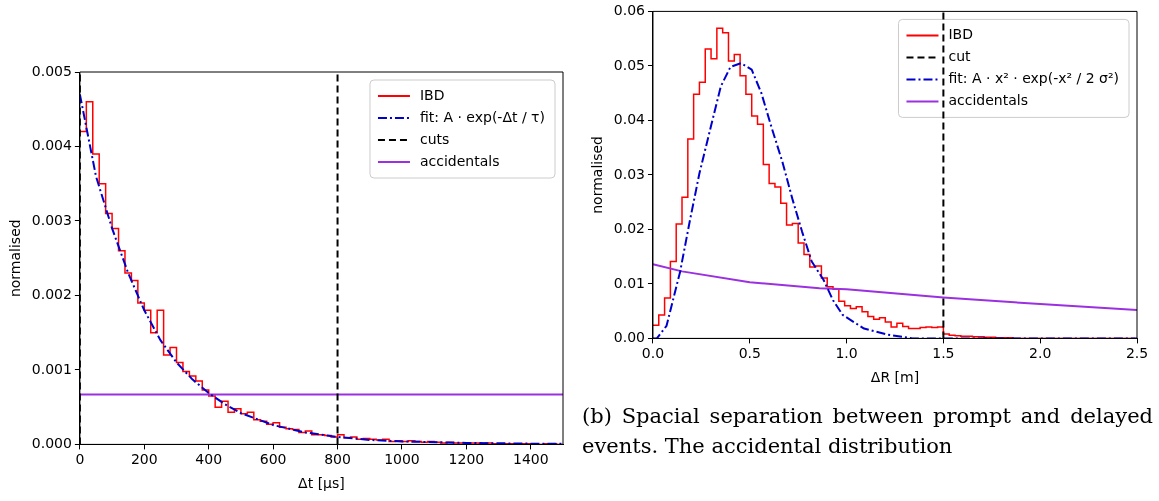  I want to click on x-tick-label: 400, so click(209, 459).